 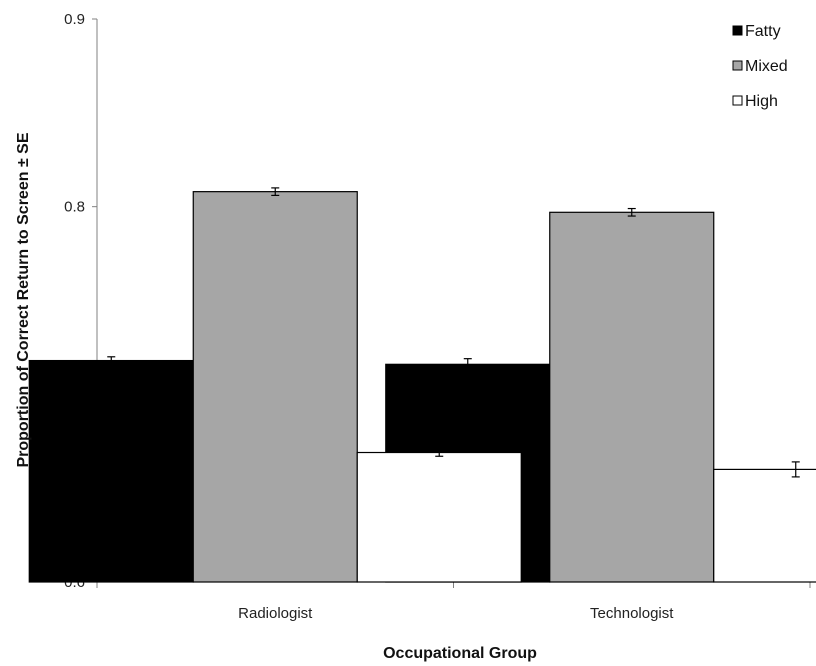 What do you see at coordinates (453, 602) in the screenshot?
I see `x-ticks: Radiologist Technologist` at bounding box center [453, 602].